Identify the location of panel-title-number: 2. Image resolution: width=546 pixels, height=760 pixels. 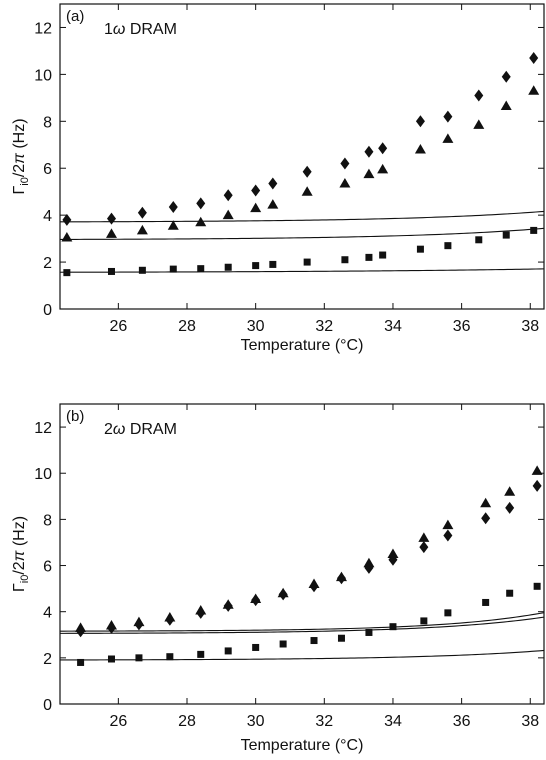
(108, 429).